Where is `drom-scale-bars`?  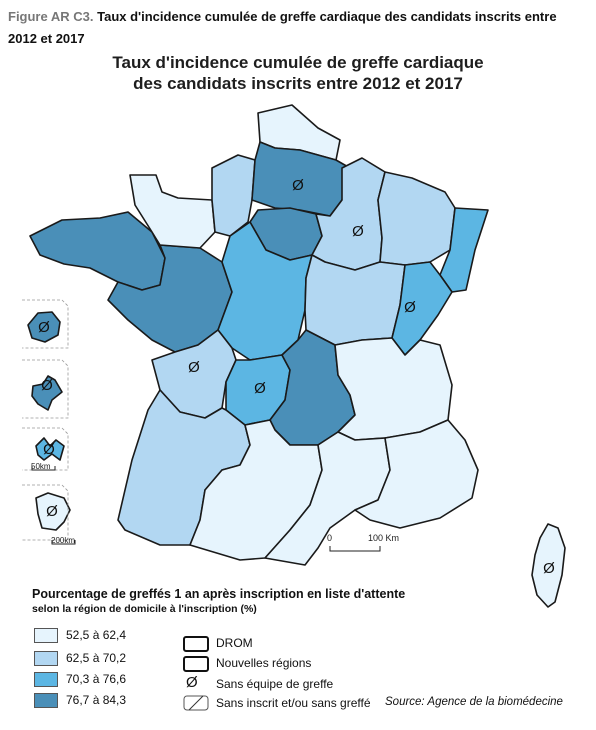
drom-scale-bars is located at coordinates (53, 505).